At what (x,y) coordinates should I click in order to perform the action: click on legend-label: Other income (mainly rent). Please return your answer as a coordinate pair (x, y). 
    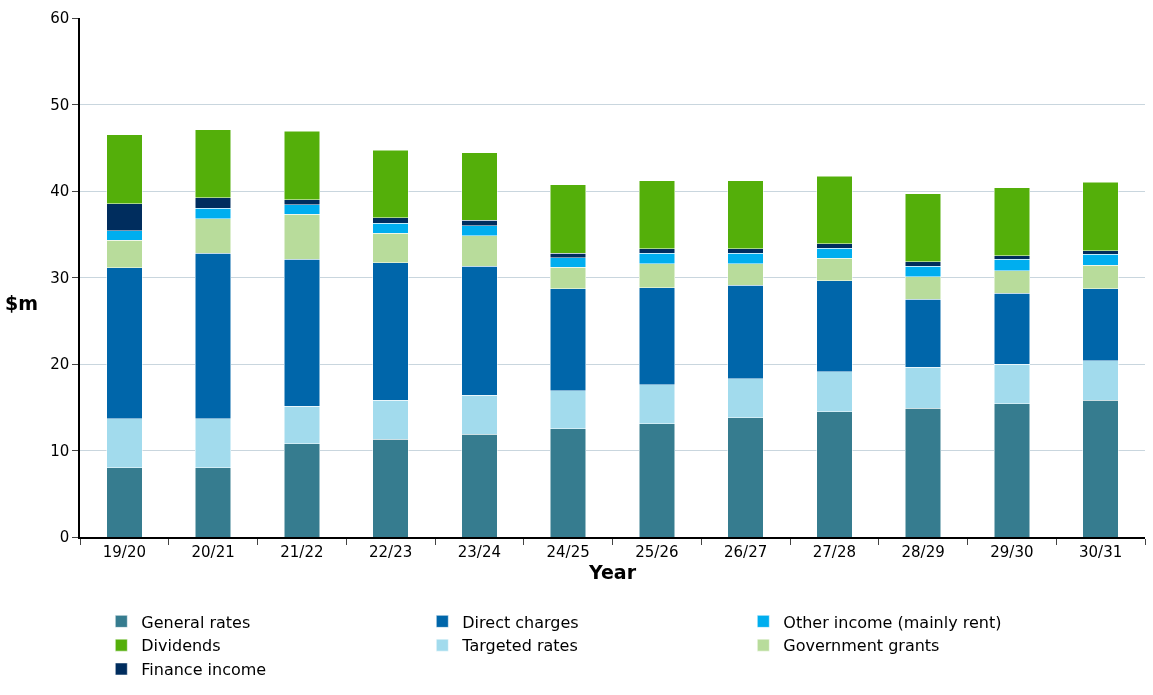
    Looking at the image, I should click on (892, 622).